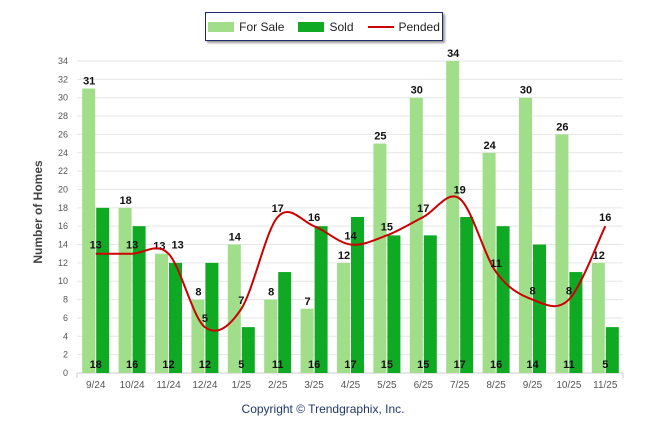 The image size is (646, 434). Describe the element at coordinates (205, 319) in the screenshot. I see `pended-label: 5` at that location.